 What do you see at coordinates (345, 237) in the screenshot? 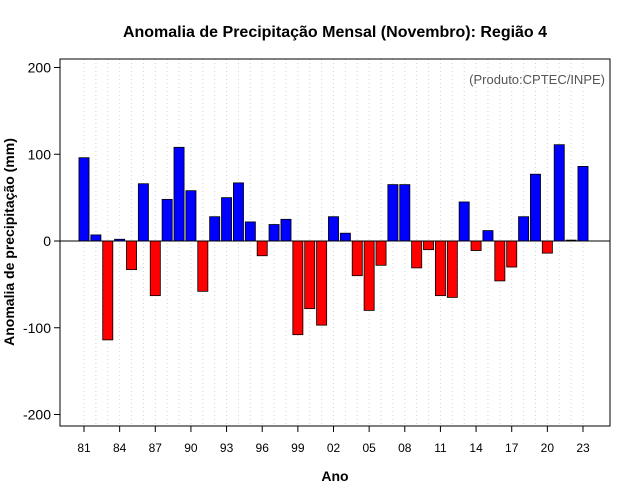
I see `bar-2003` at bounding box center [345, 237].